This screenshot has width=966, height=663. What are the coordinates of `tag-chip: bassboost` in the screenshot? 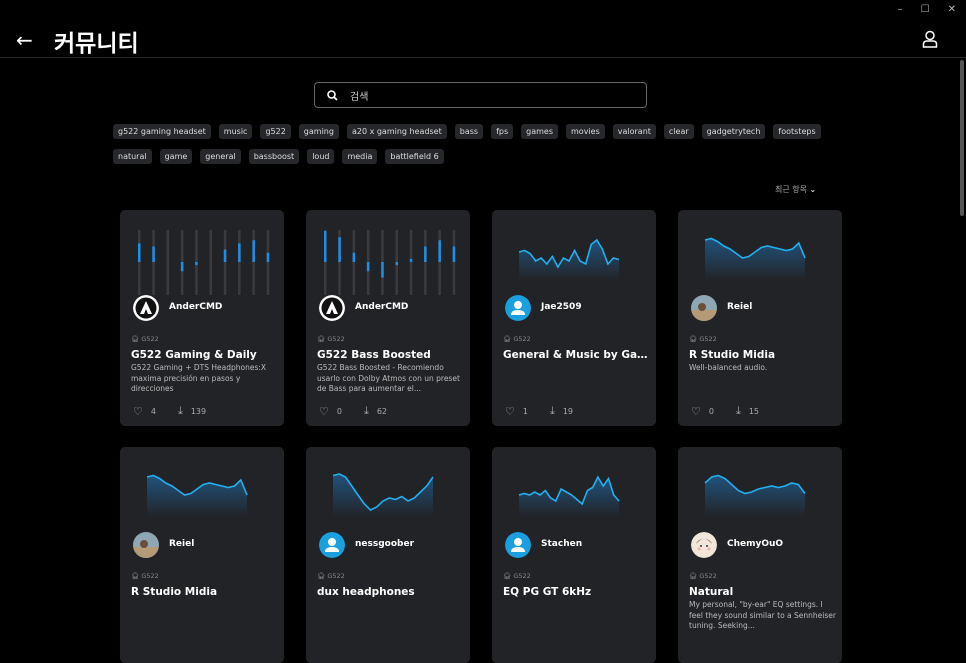 It's located at (274, 156).